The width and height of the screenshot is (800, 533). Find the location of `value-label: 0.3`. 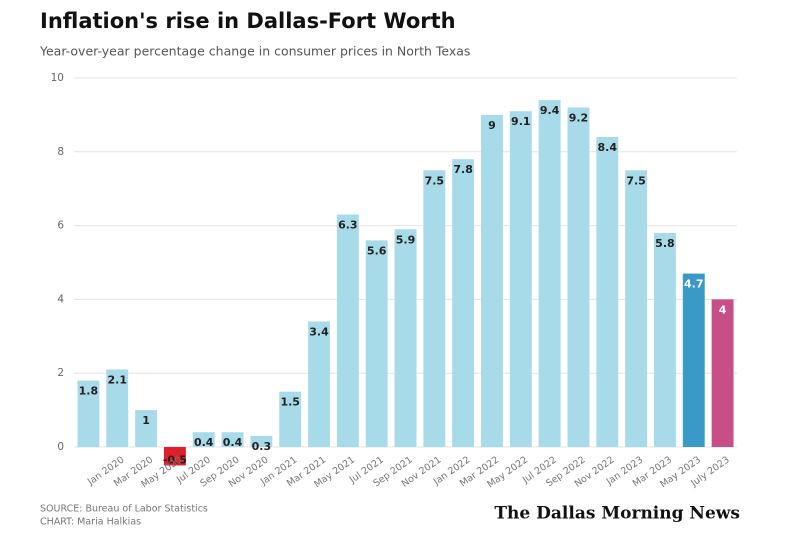

value-label: 0.3 is located at coordinates (262, 446).